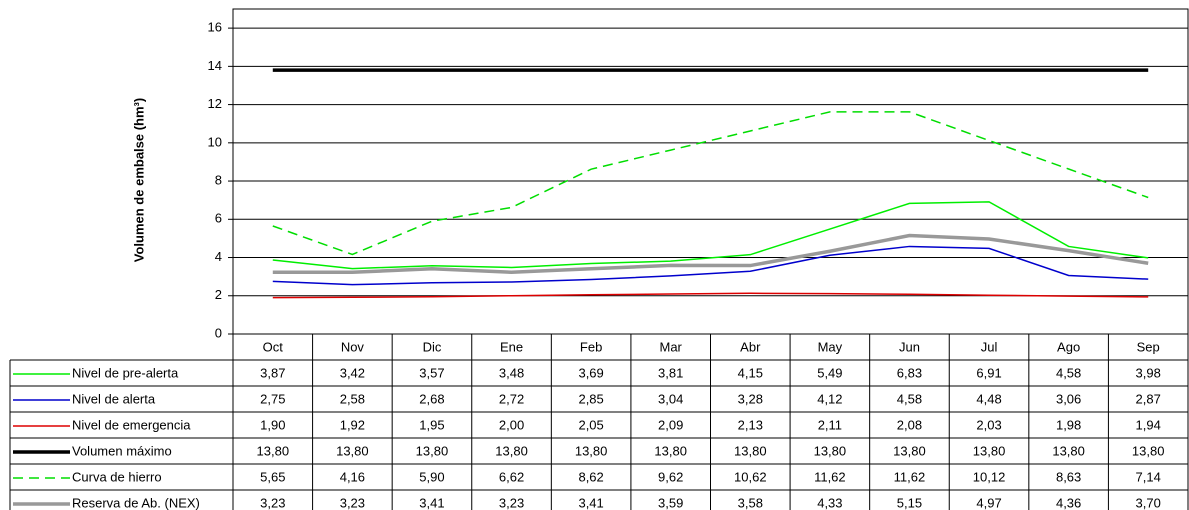 The height and width of the screenshot is (510, 1189). I want to click on table-value: 3,48, so click(511, 372).